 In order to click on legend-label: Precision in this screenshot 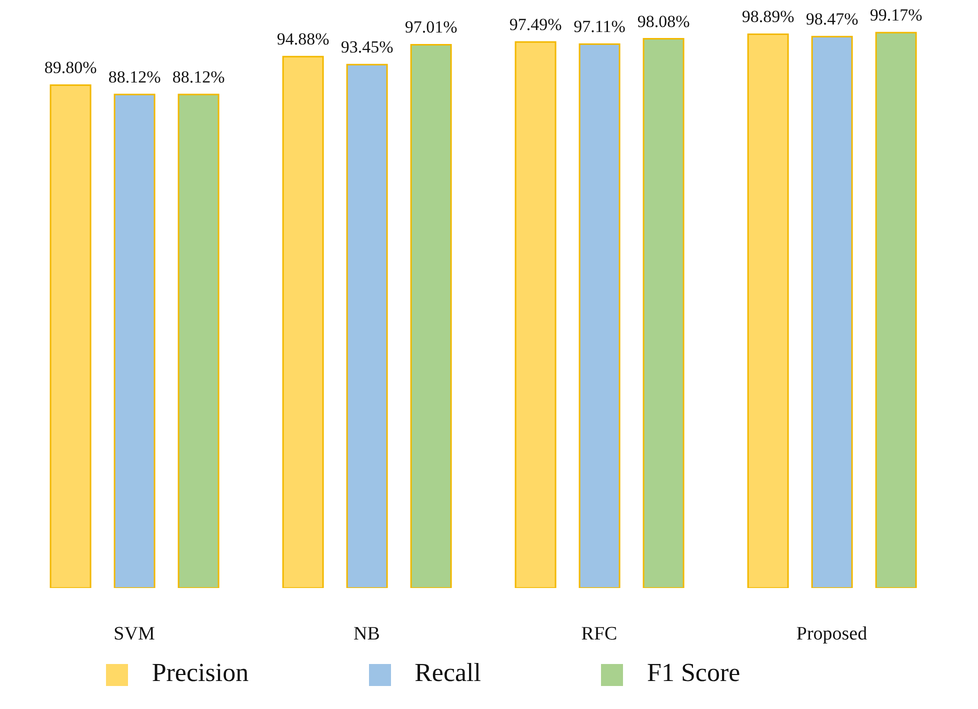, I will do `click(200, 672)`.